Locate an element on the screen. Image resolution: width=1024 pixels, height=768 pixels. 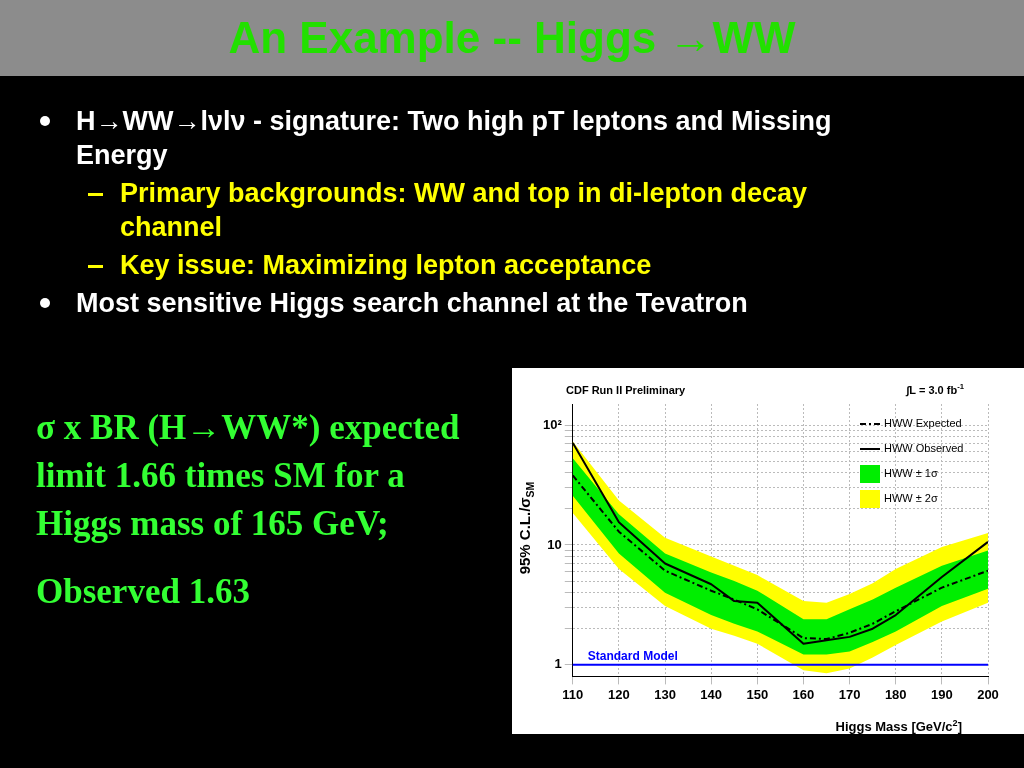
x-tick-label: 130 is located at coordinates (665, 694).